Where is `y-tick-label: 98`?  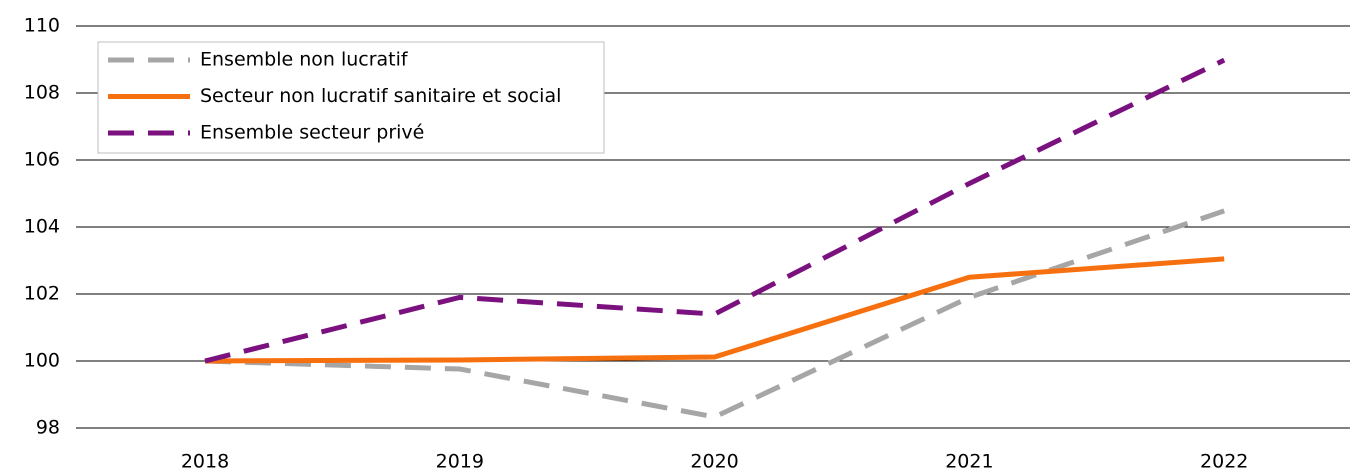 y-tick-label: 98 is located at coordinates (48, 428).